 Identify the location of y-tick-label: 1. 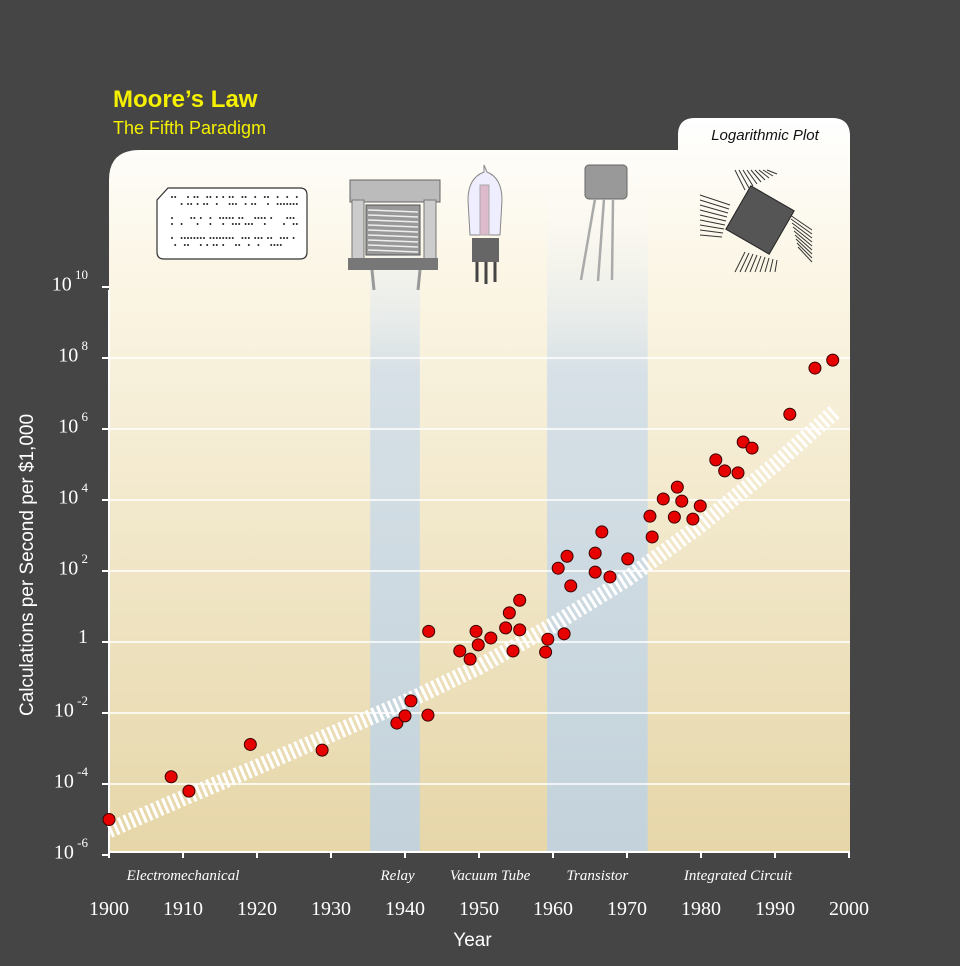
(83, 637).